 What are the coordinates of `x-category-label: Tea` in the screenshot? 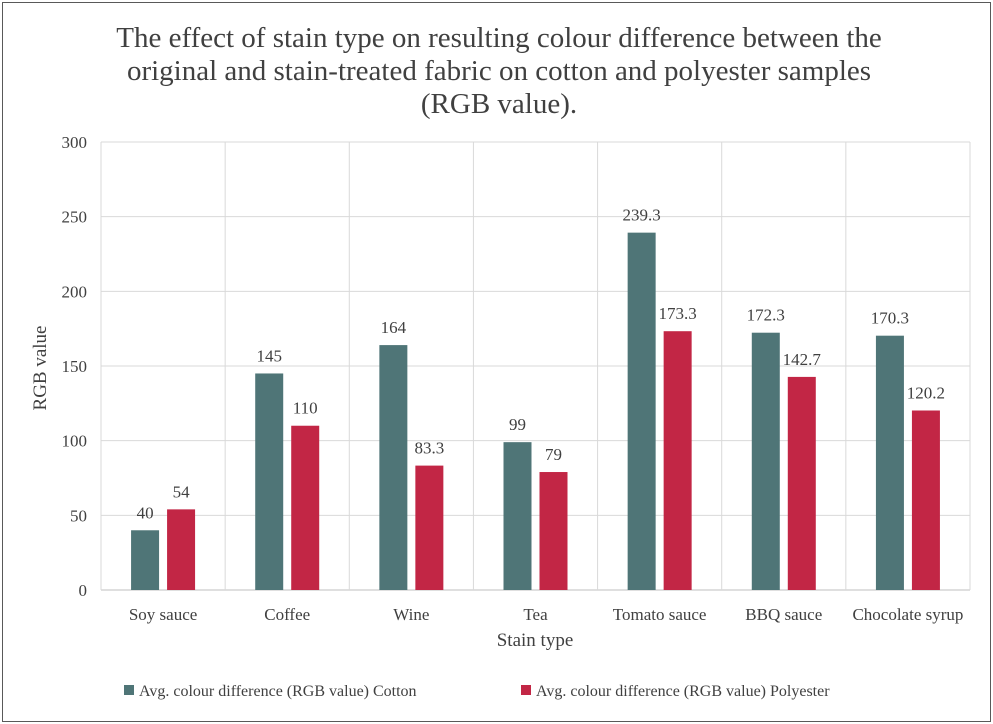 It's located at (535, 614).